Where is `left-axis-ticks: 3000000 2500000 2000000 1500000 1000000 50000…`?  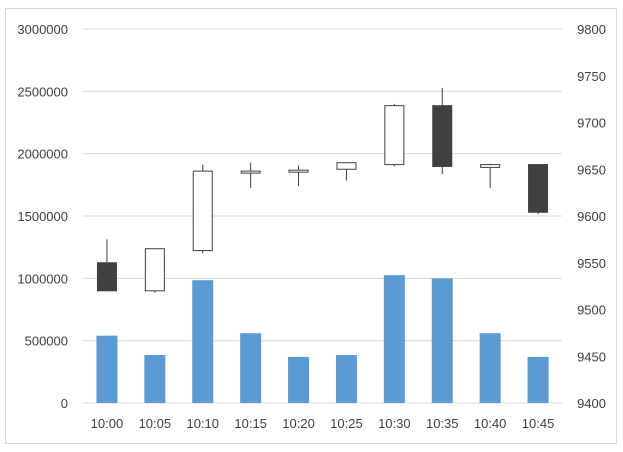
left-axis-ticks: 3000000 2500000 2000000 1500000 1000000 50000… is located at coordinates (42, 216).